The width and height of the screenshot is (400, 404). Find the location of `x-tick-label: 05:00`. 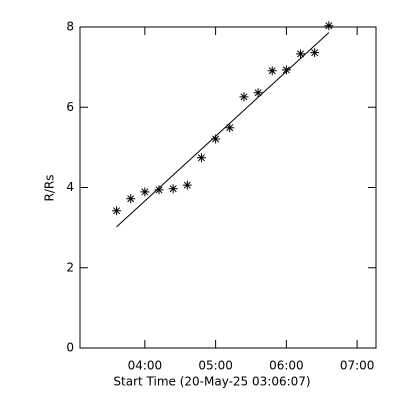

x-tick-label: 05:00 is located at coordinates (215, 366).